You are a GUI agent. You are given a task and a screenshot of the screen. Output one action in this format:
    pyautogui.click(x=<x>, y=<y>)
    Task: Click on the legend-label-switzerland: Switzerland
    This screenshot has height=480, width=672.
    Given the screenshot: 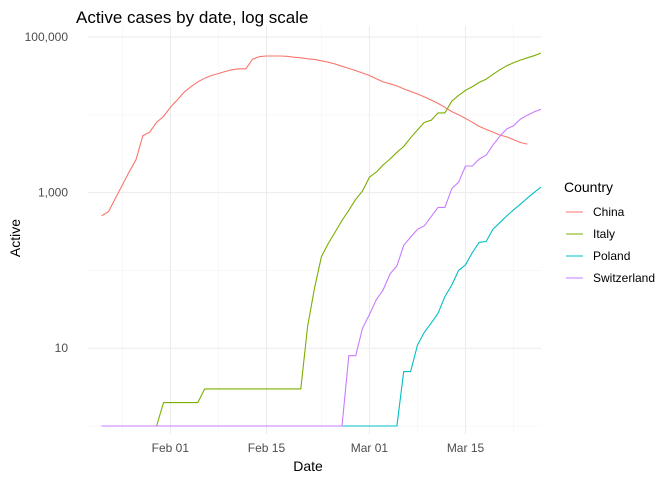 What is the action you would take?
    pyautogui.click(x=624, y=278)
    